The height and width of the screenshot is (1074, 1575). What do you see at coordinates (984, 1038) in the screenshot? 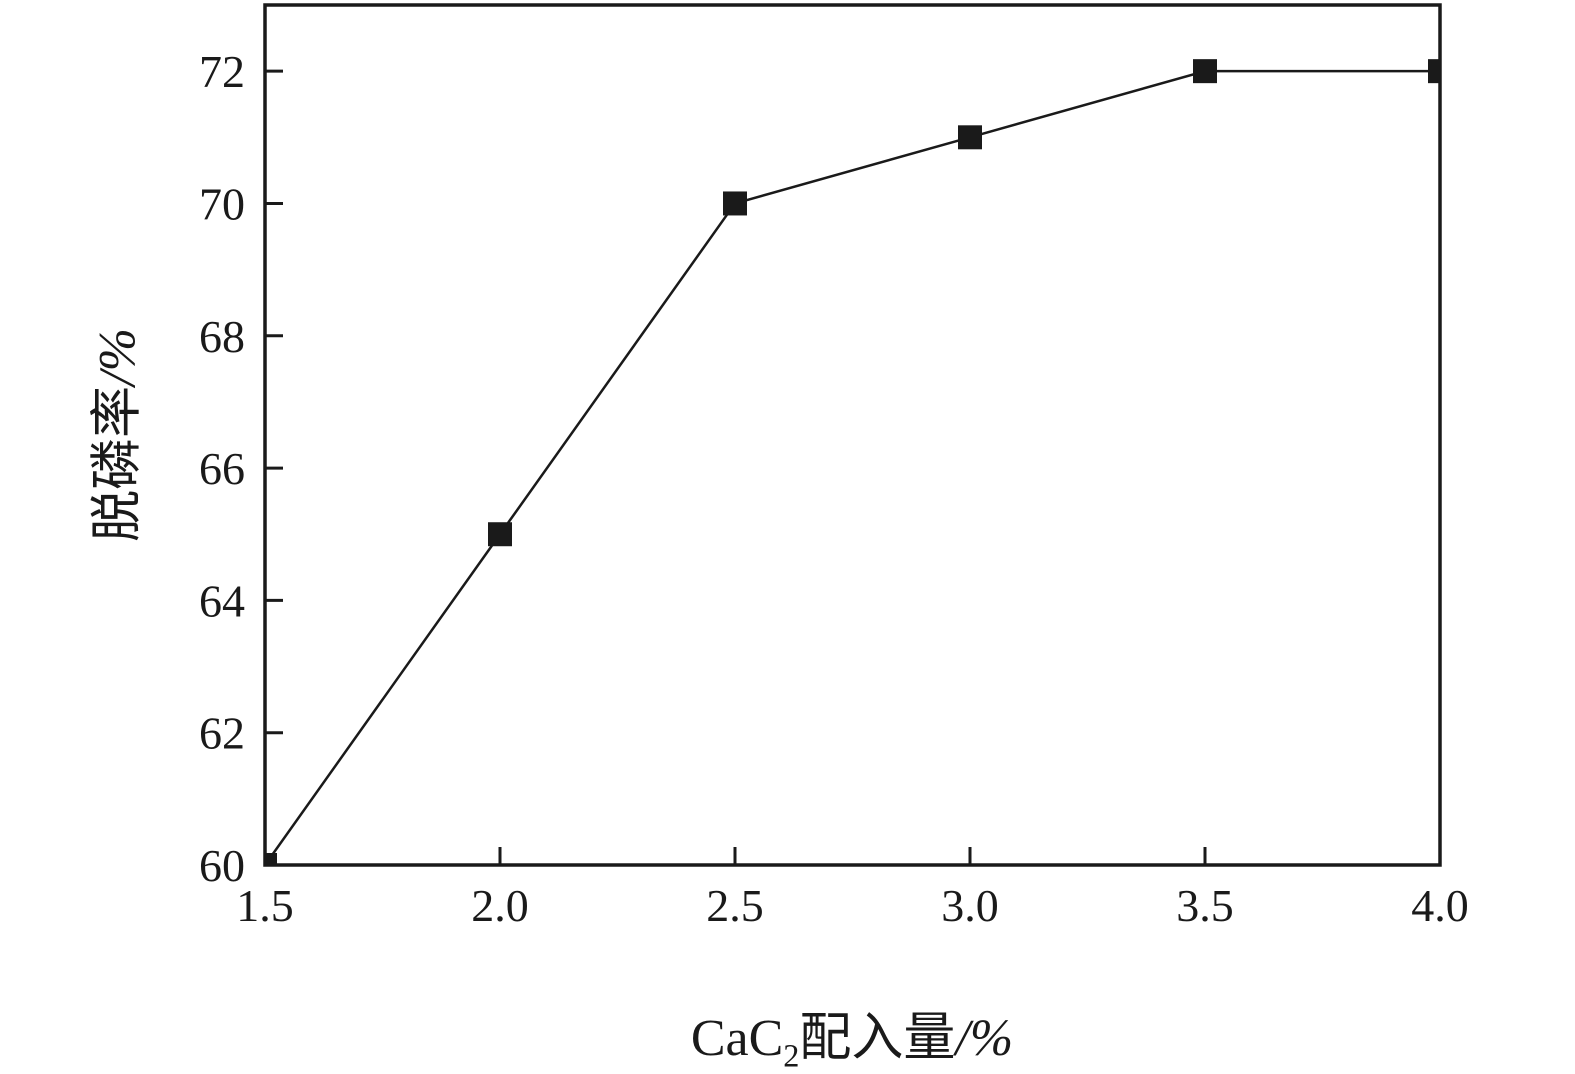
I see `x-axis-title-unit: /%` at bounding box center [984, 1038].